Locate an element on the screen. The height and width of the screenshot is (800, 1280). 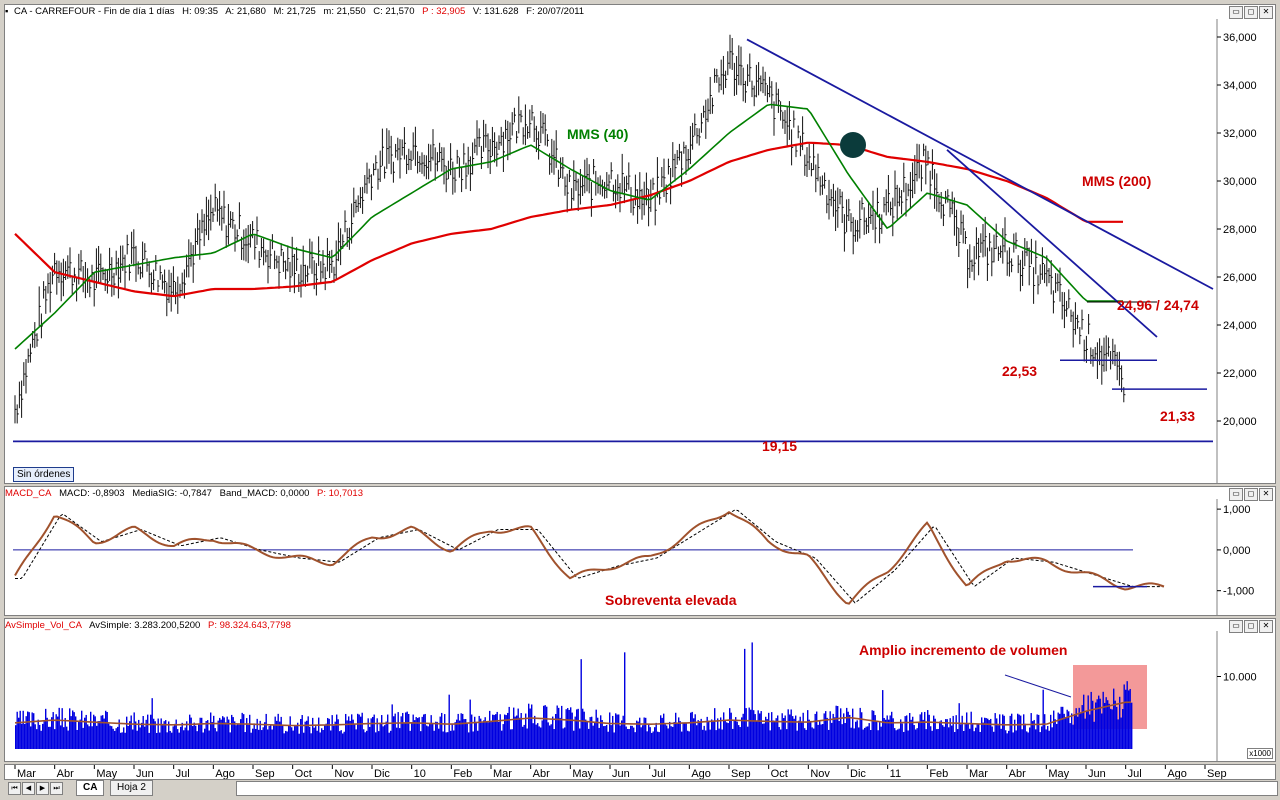
pane-menu-icon: ▪ is located at coordinates (7, 11).